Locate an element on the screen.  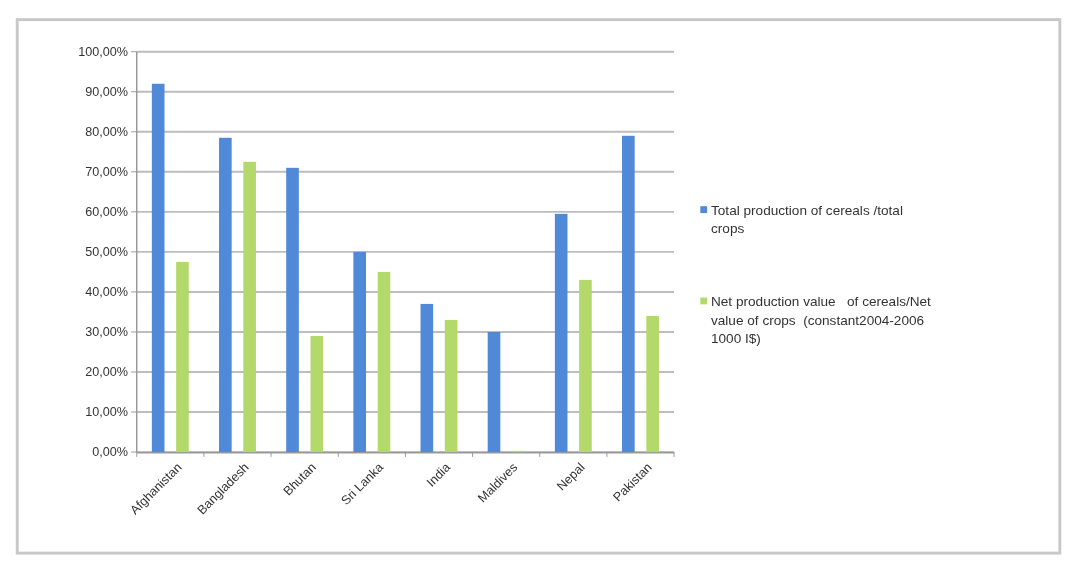
legend-label: Net production value of cereals/Net value of crops (constant2004-2006 1000 I$) is located at coordinates (821, 320).